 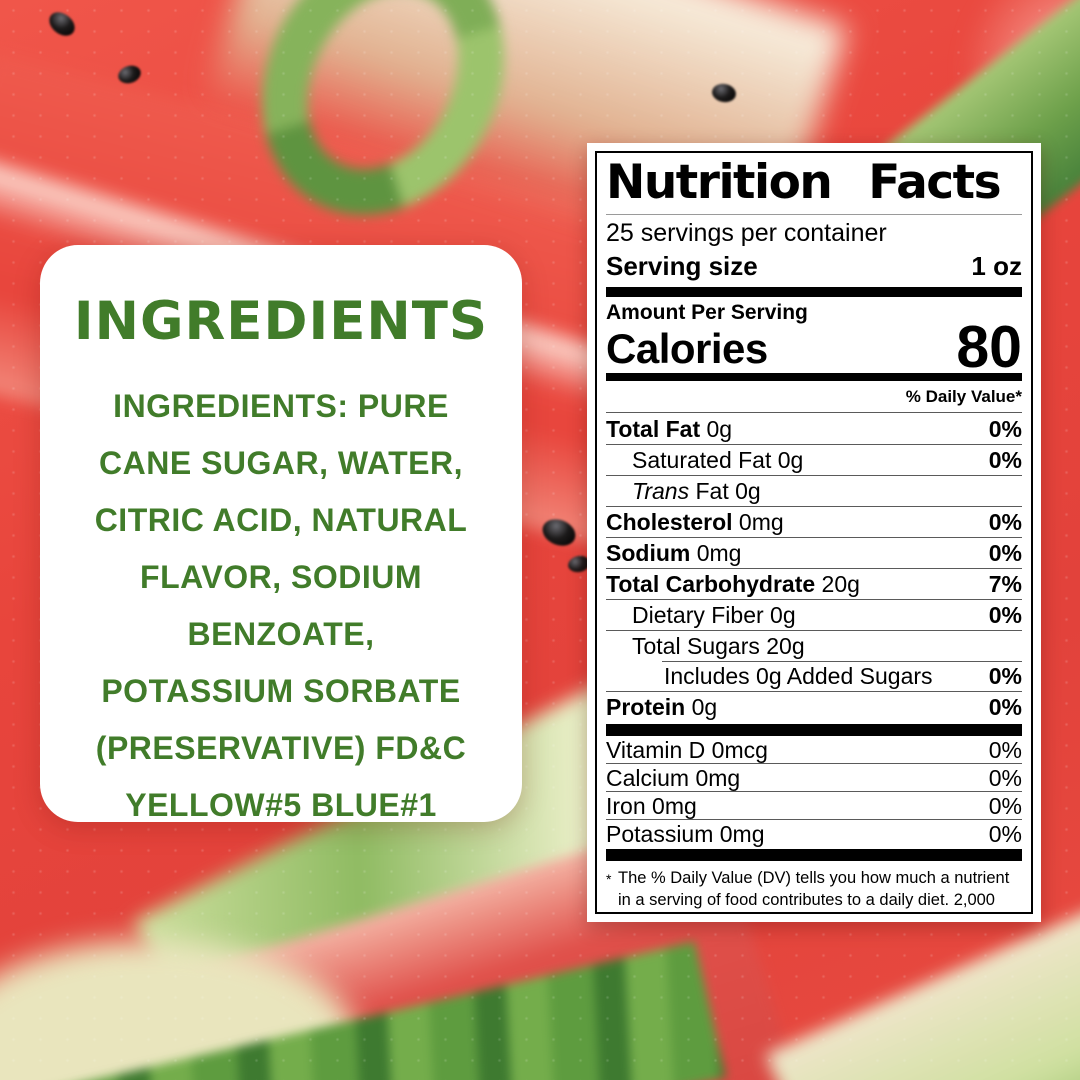 I want to click on footnote-asterisk: *, so click(x=609, y=879).